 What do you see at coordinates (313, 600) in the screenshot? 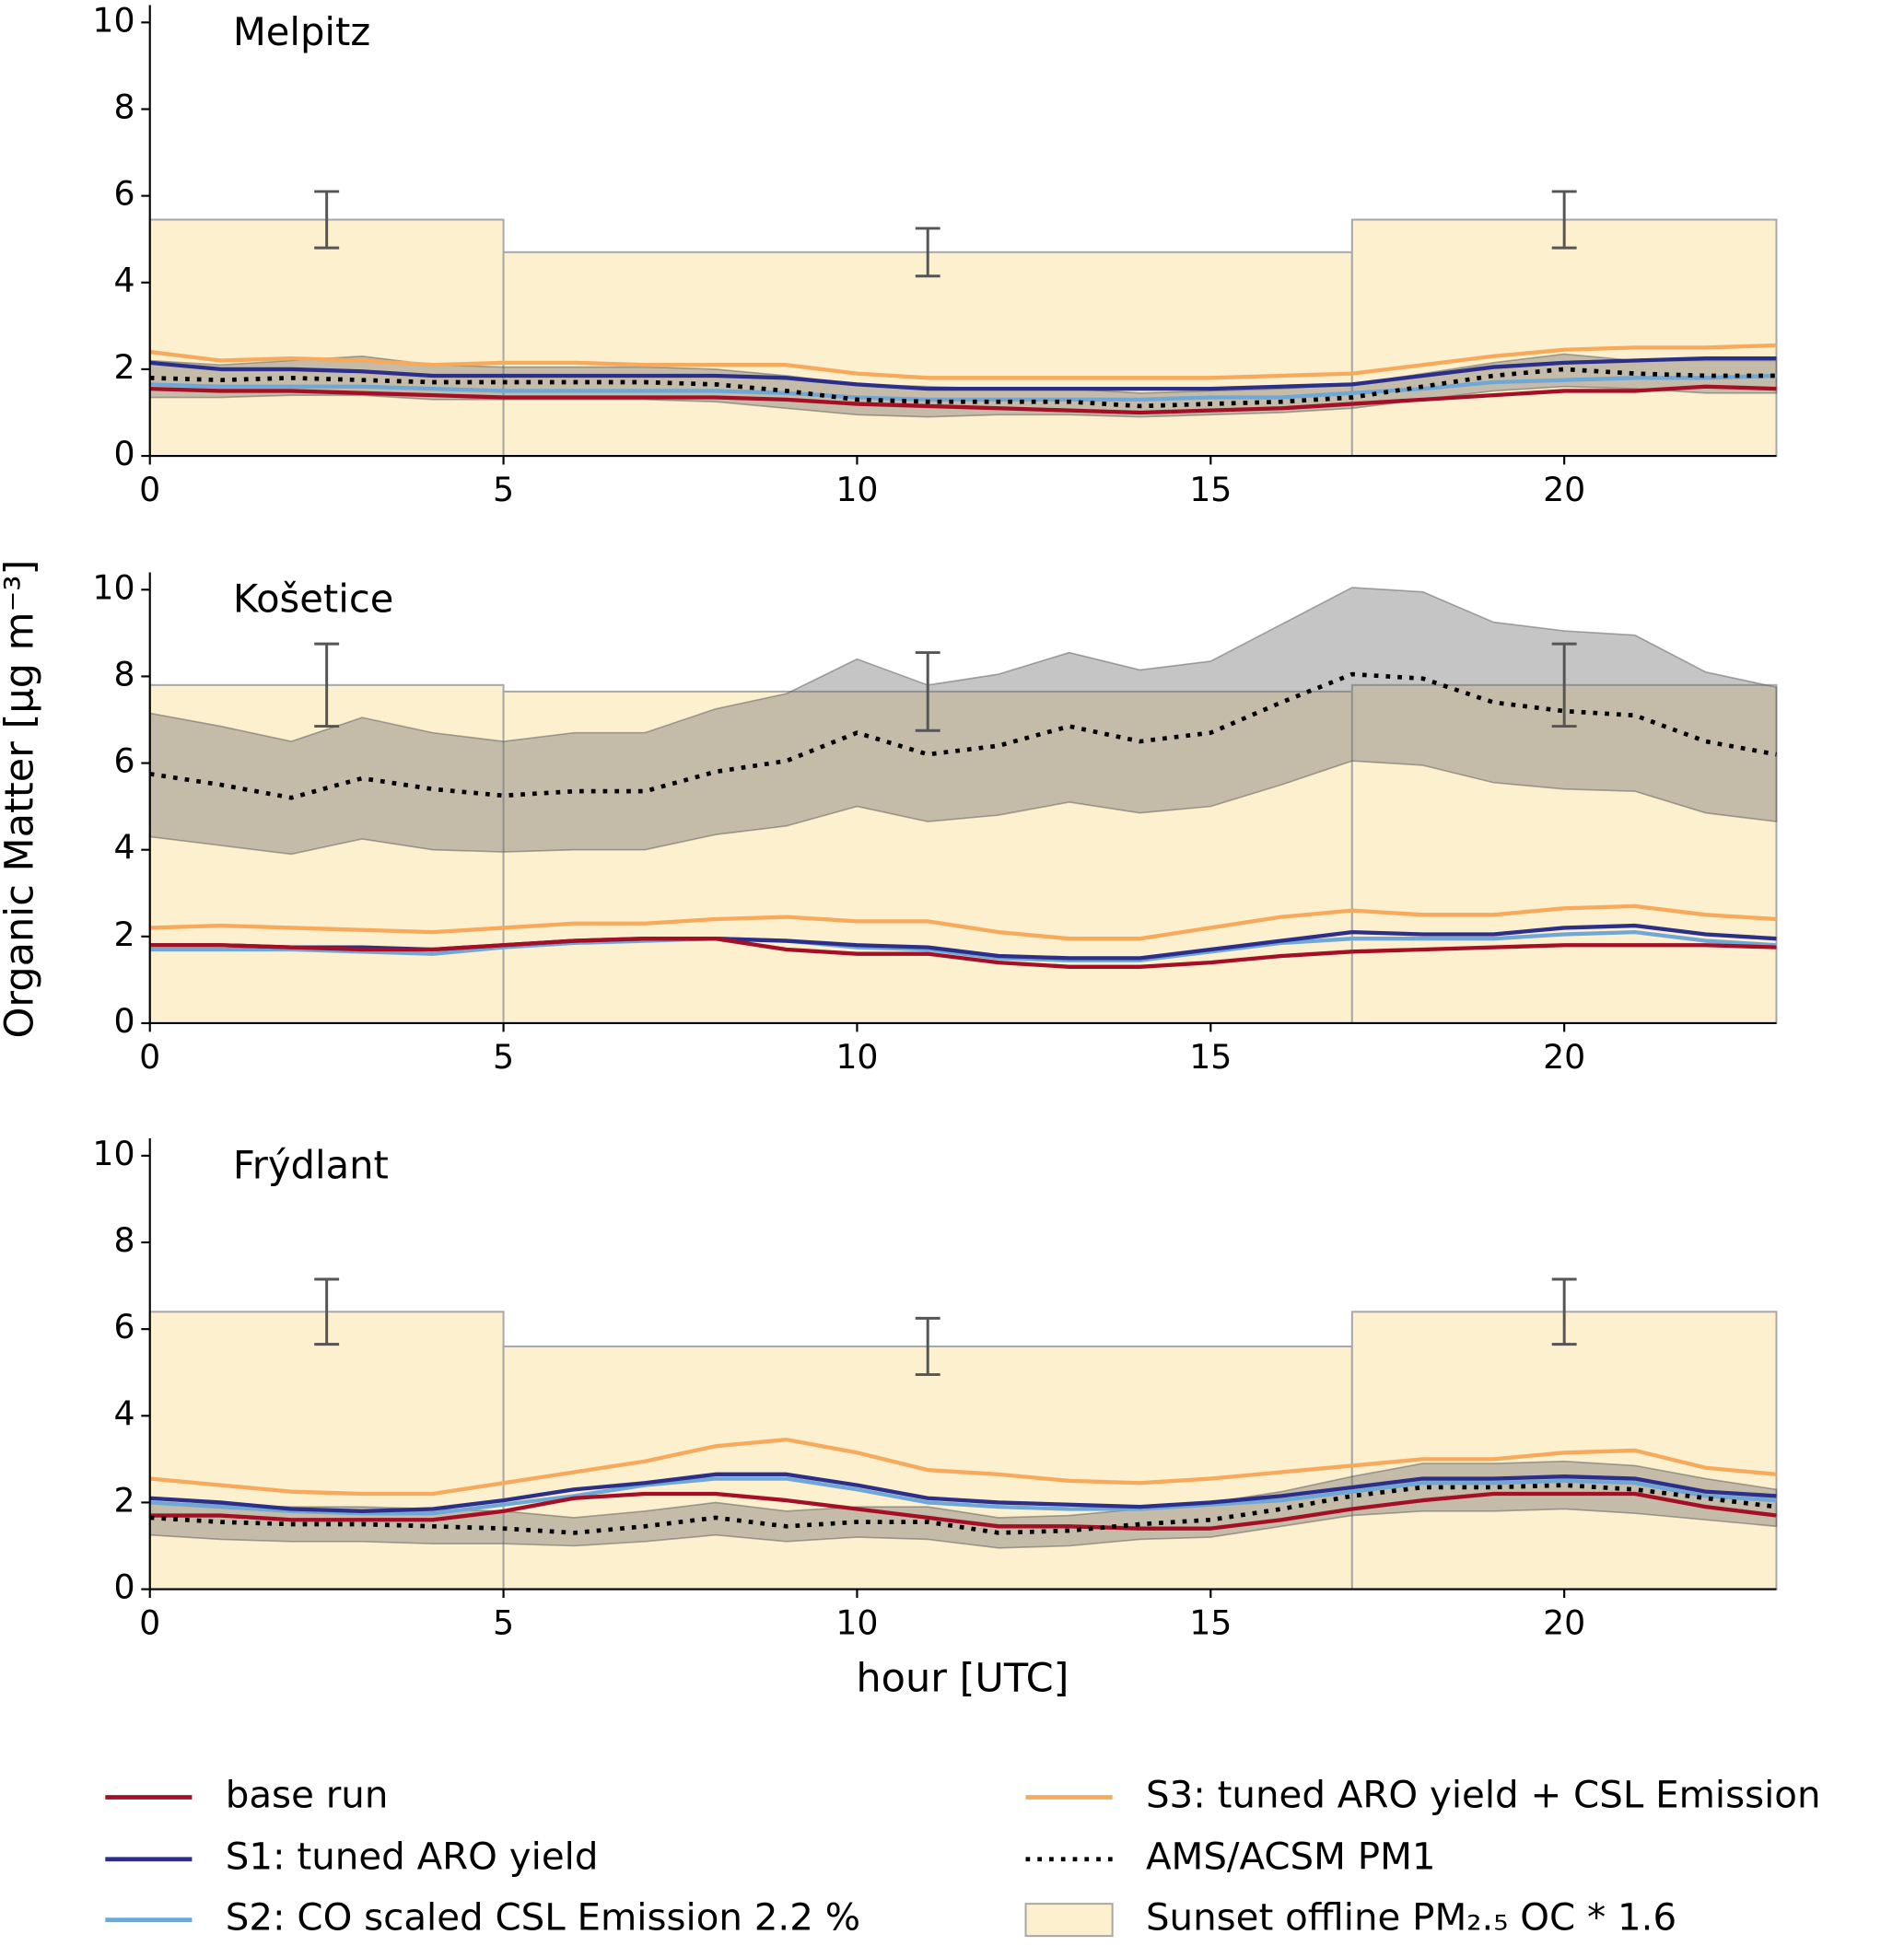
I see `panel-title: Košetice` at bounding box center [313, 600].